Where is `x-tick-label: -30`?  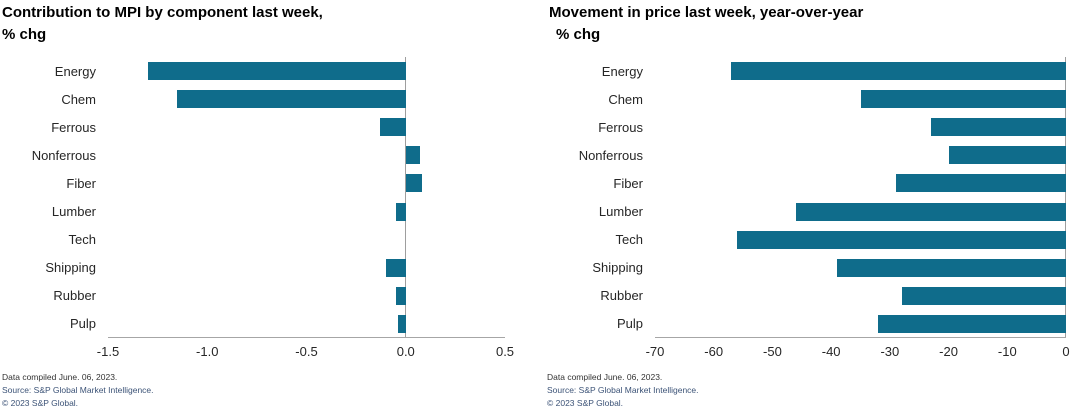
x-tick-label: -30 is located at coordinates (890, 351).